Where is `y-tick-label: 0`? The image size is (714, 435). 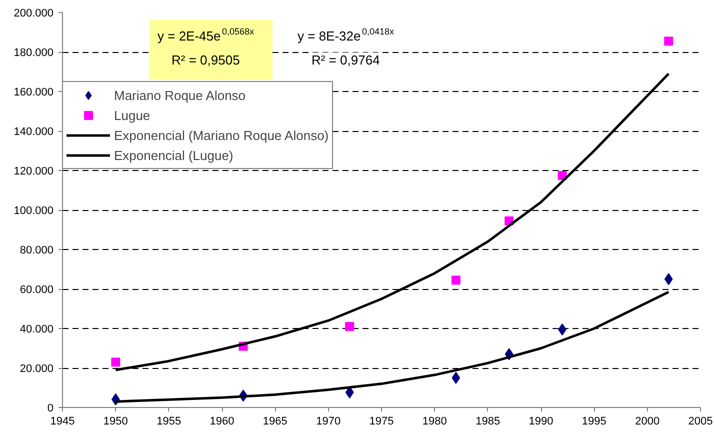 y-tick-label: 0 is located at coordinates (50, 408).